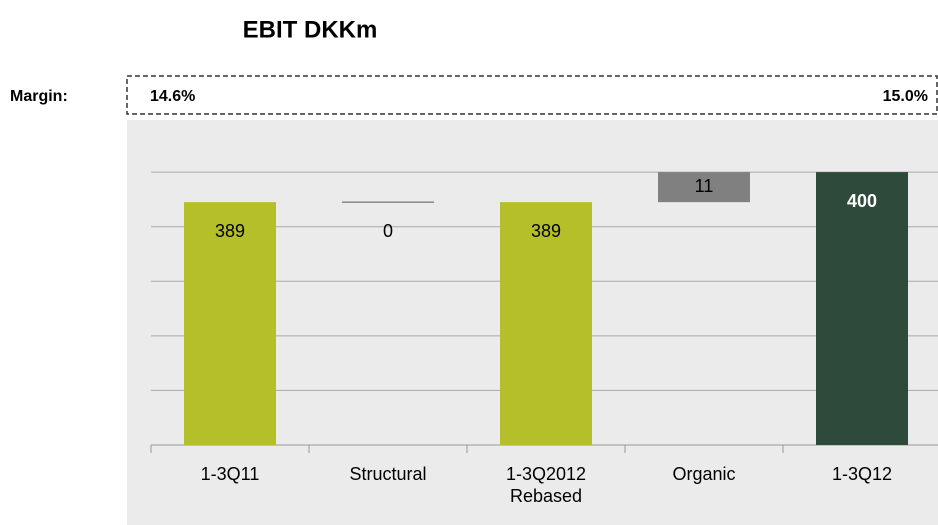  I want to click on x-tick-label: 1-3Q12, so click(862, 474).